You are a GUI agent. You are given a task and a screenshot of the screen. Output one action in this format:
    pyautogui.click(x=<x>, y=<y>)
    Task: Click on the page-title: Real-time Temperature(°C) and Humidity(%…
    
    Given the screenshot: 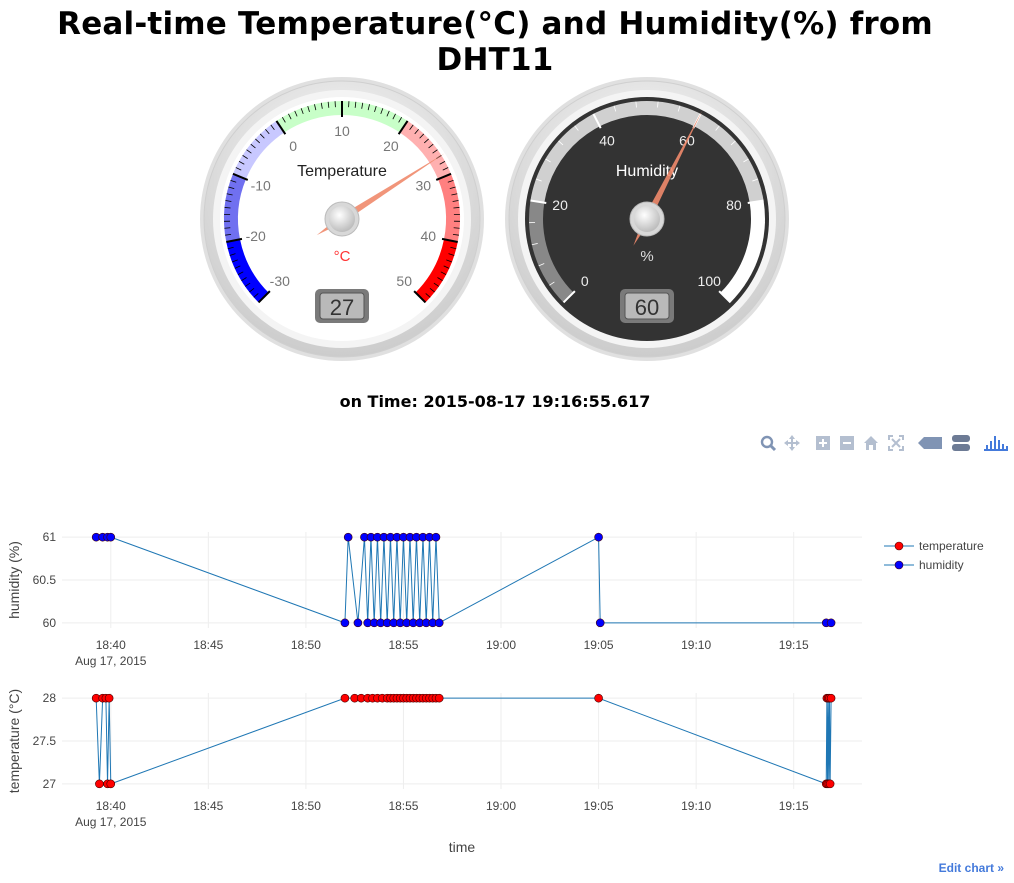 What is the action you would take?
    pyautogui.click(x=495, y=42)
    